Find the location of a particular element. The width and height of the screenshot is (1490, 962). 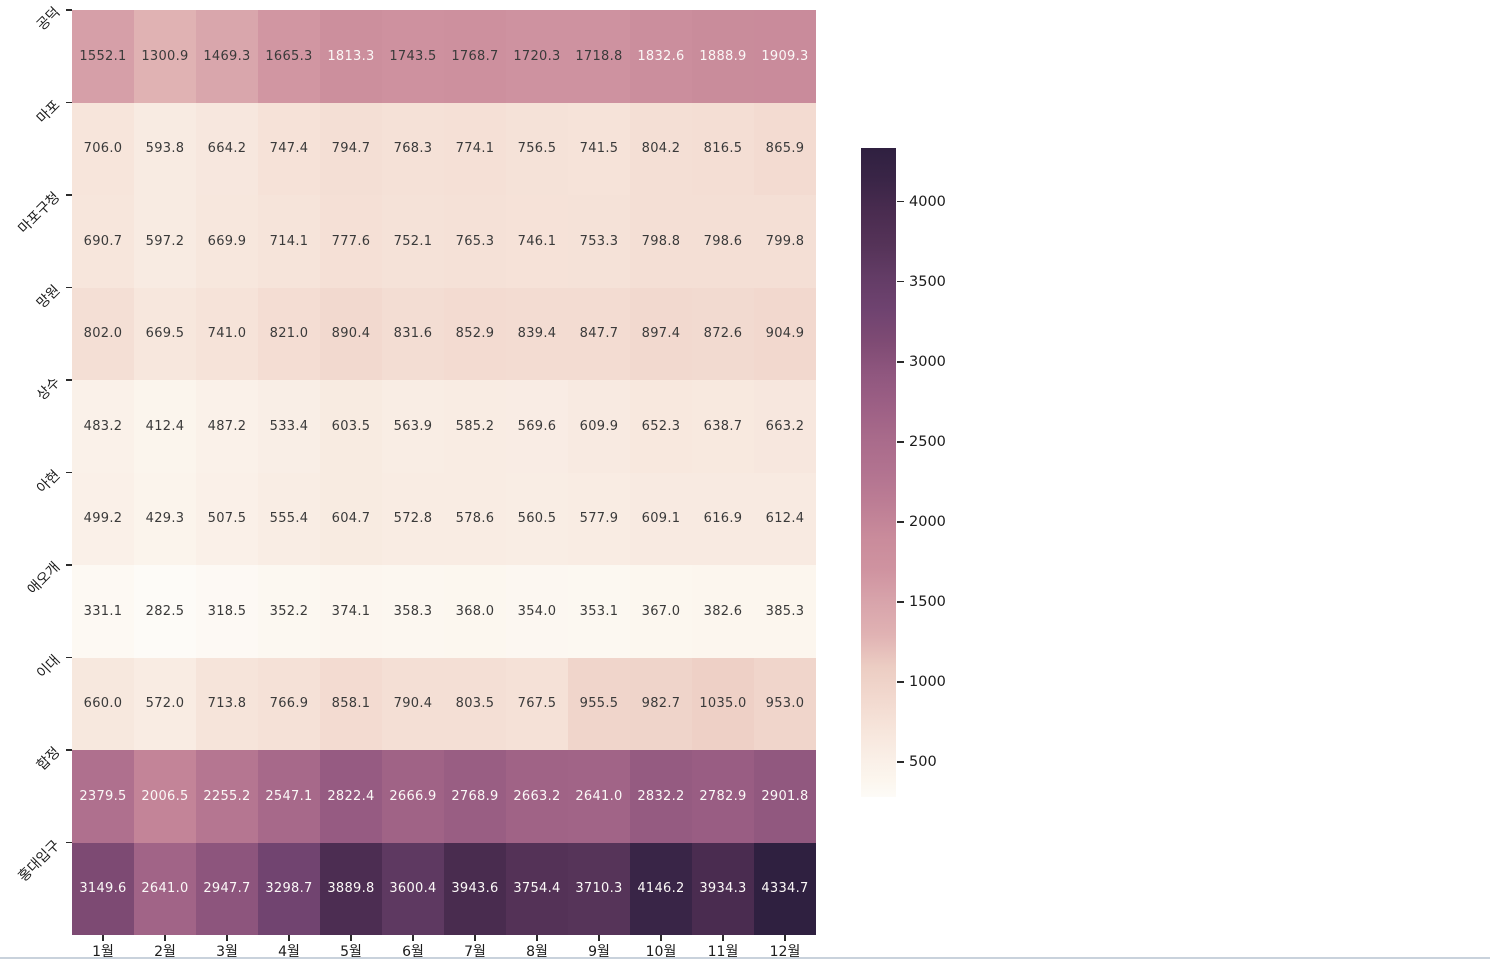

heatmap-cell: 507.5 is located at coordinates (227, 518).